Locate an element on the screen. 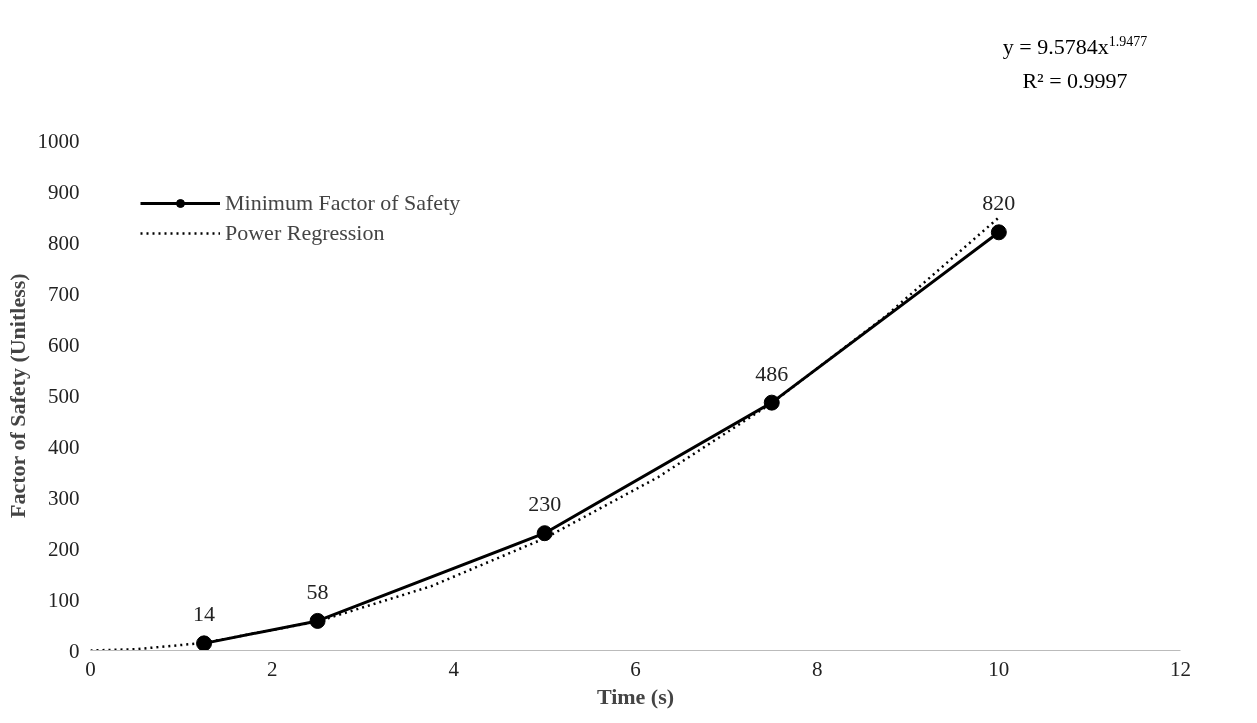 Image resolution: width=1257 pixels, height=723 pixels. y-tick-label: 1000 is located at coordinates (58, 140).